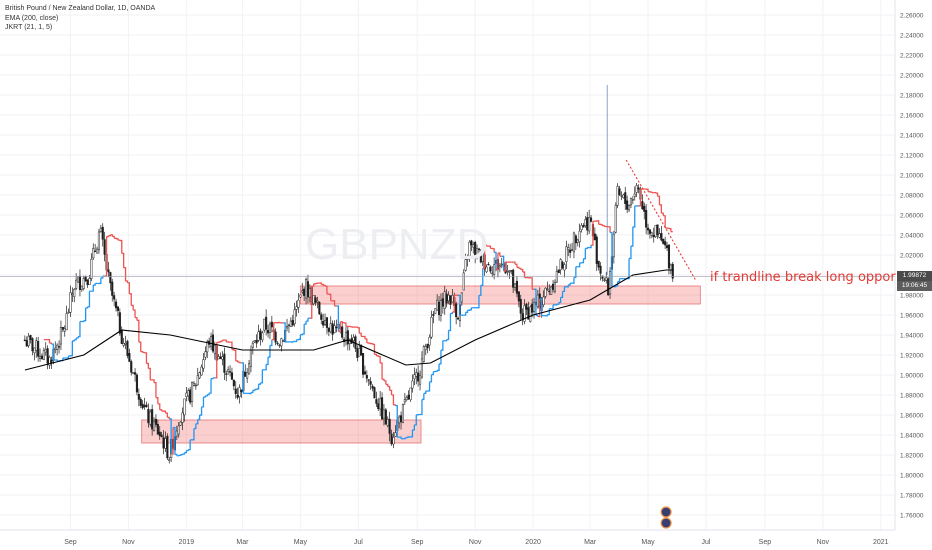  What do you see at coordinates (912, 456) in the screenshot?
I see `y-tick-label: 1.82000` at bounding box center [912, 456].